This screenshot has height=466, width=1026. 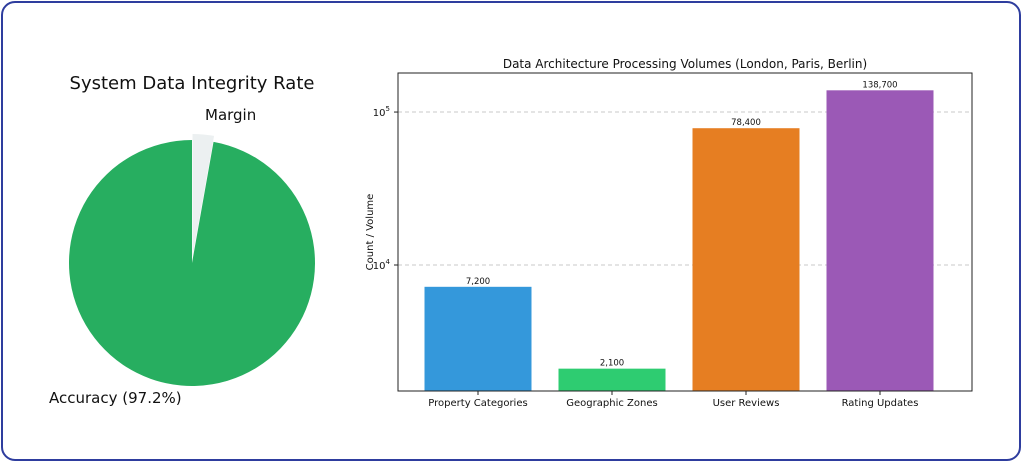 I want to click on y-axis-label: Count / Volume, so click(x=370, y=232).